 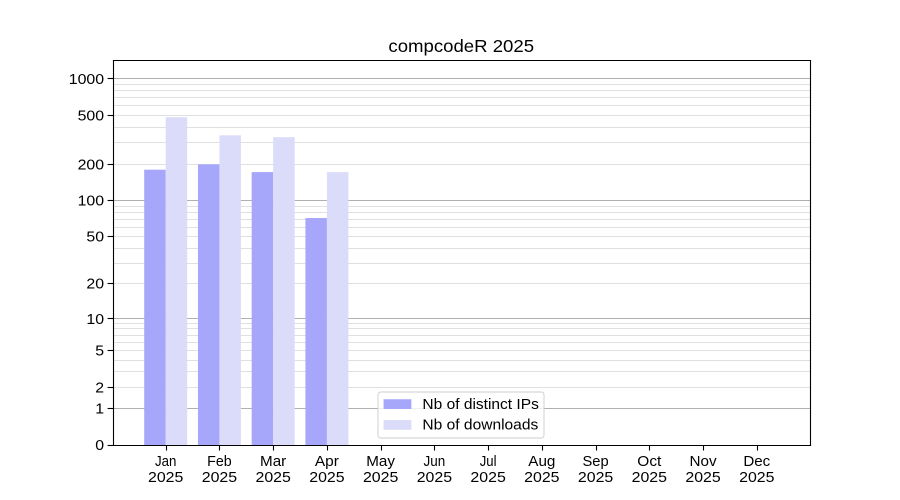 I want to click on svg-text: Aug, so click(x=541, y=462).